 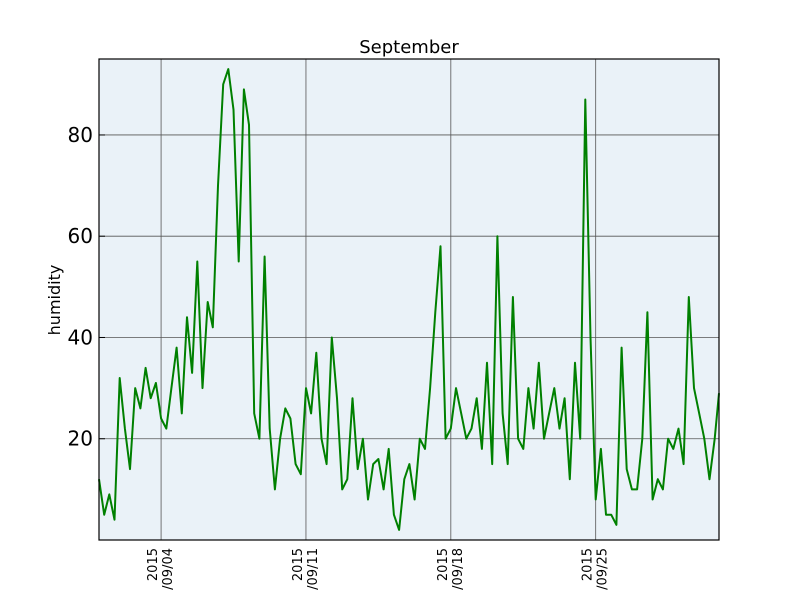 What do you see at coordinates (80, 337) in the screenshot?
I see `y-tick-label: 40` at bounding box center [80, 337].